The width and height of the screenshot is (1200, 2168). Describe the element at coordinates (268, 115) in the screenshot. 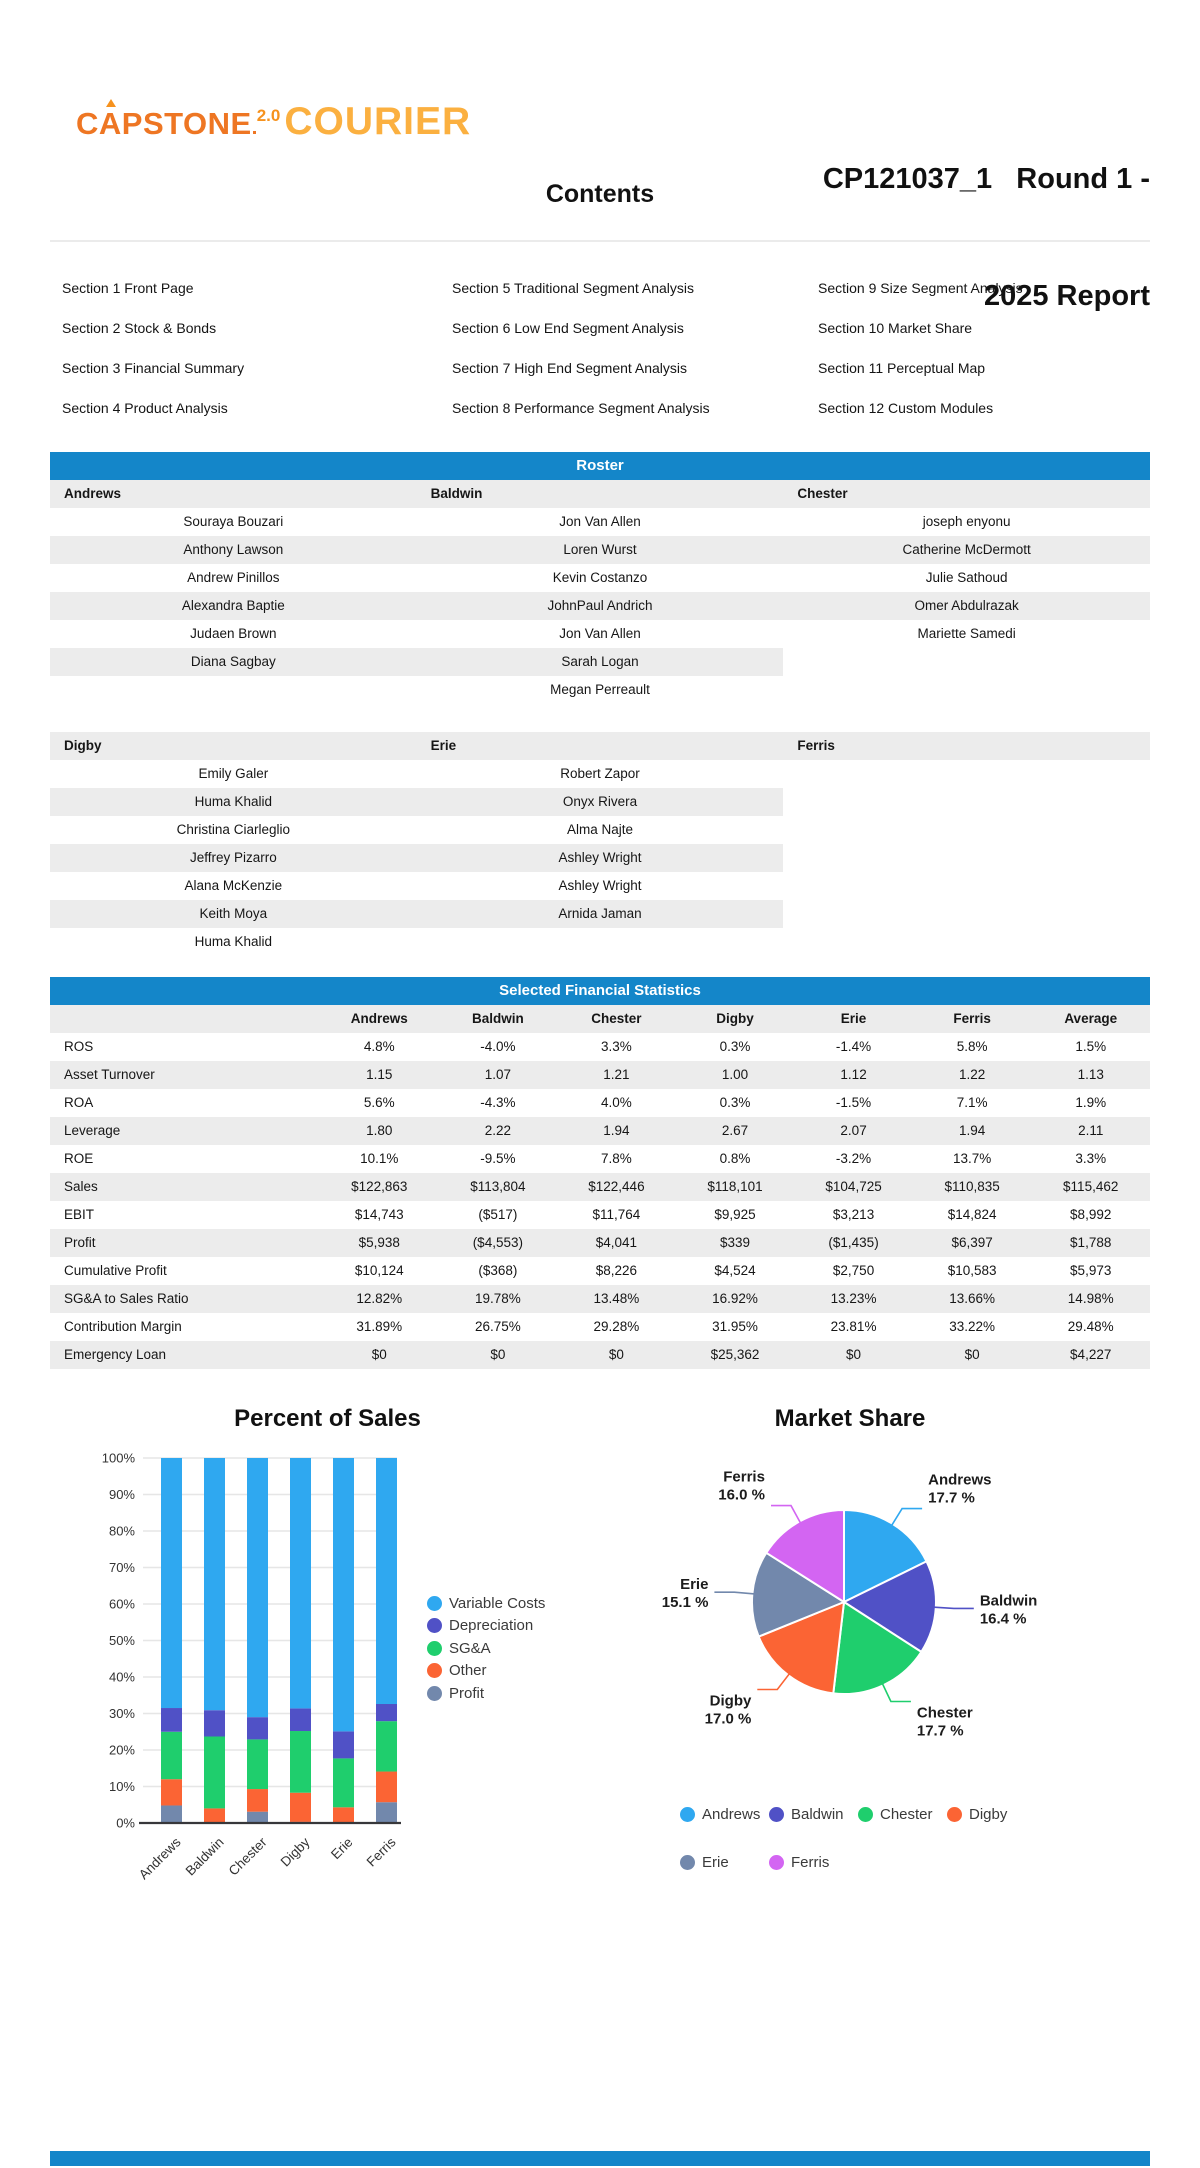

I see `logo-version: 2.0` at that location.